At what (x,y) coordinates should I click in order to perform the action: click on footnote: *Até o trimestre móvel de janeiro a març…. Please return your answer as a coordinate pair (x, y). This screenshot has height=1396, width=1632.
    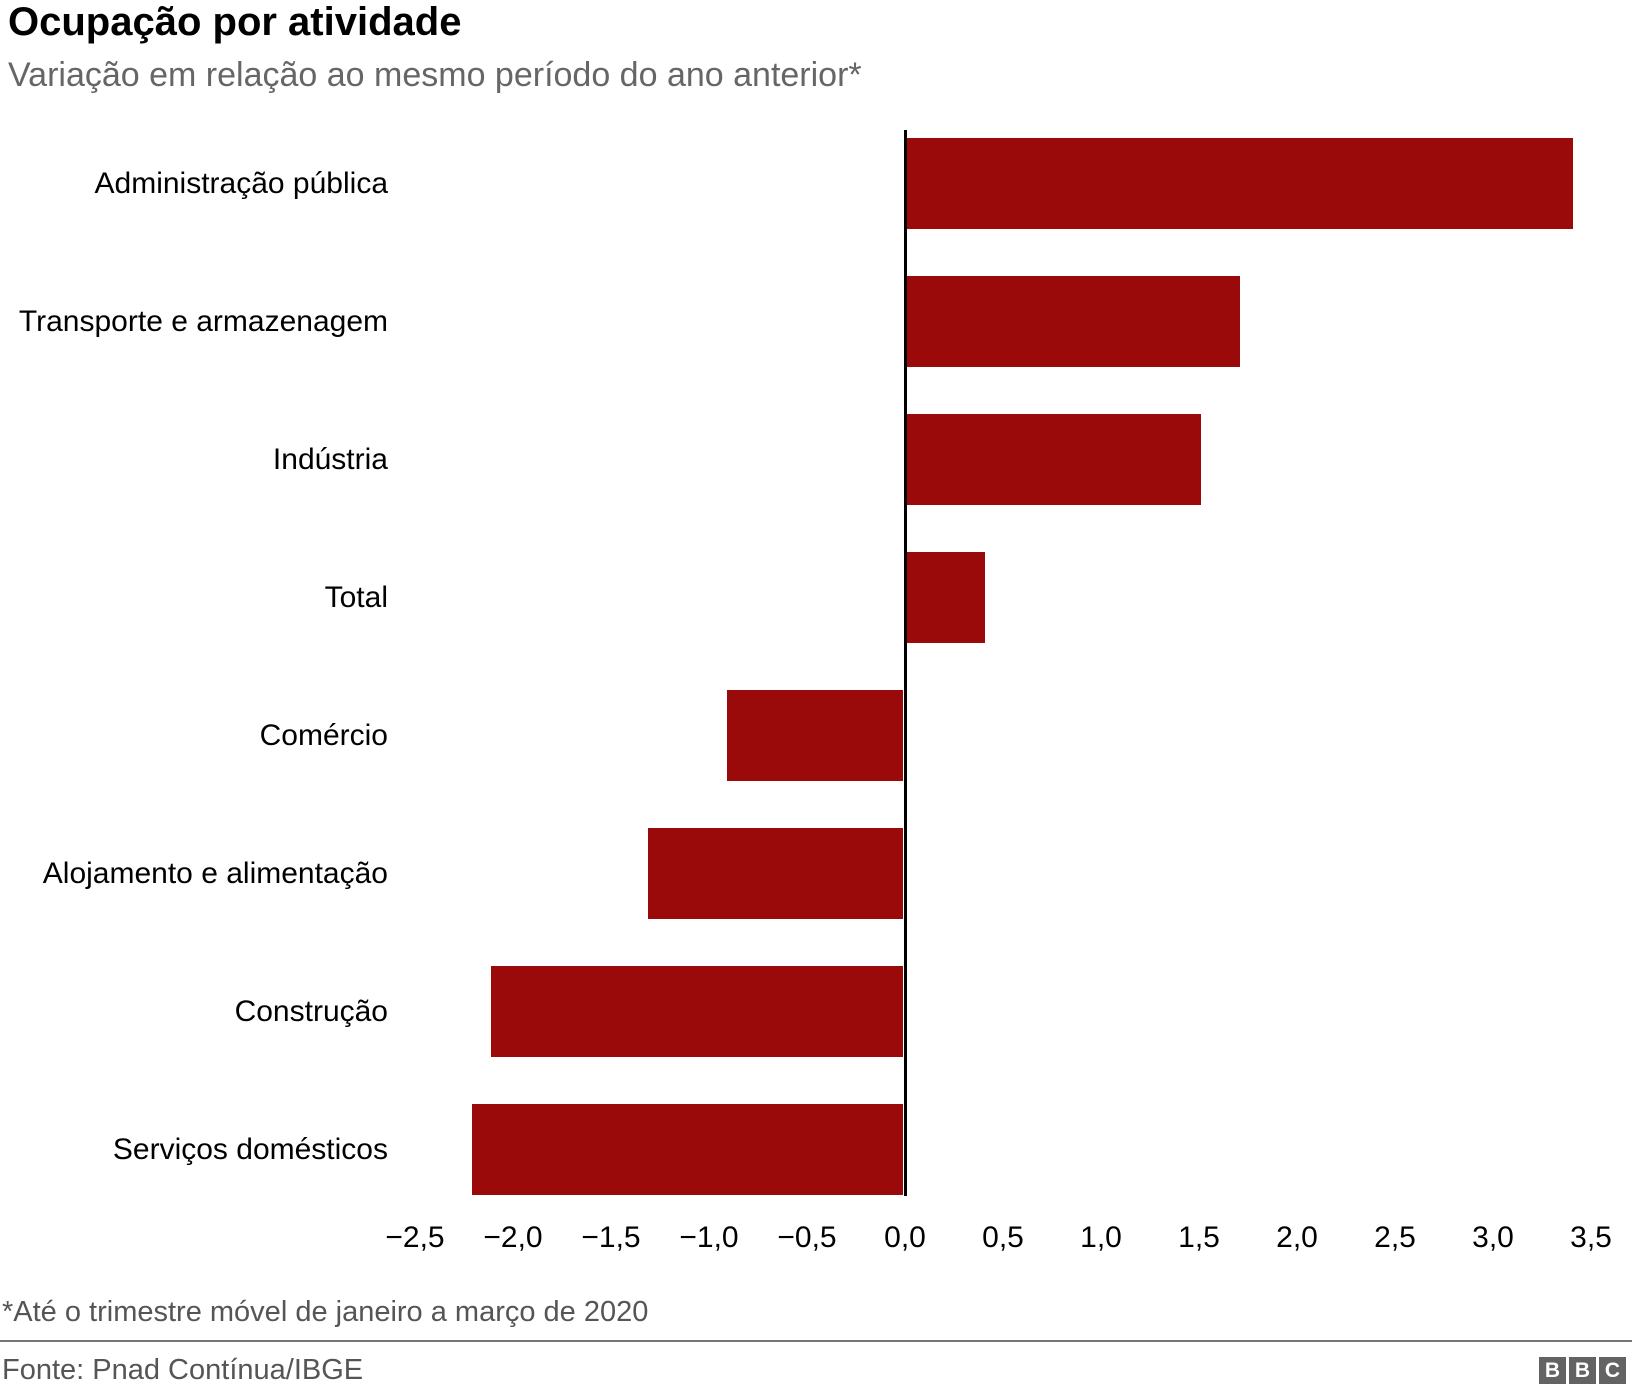
    Looking at the image, I should click on (325, 1312).